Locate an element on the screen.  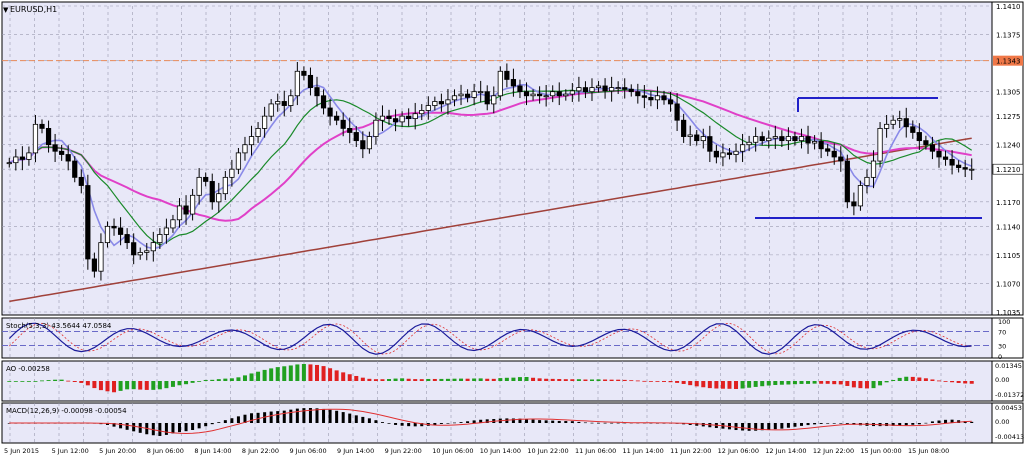
y-tick-label: 1.1035 is located at coordinates (1008, 313).